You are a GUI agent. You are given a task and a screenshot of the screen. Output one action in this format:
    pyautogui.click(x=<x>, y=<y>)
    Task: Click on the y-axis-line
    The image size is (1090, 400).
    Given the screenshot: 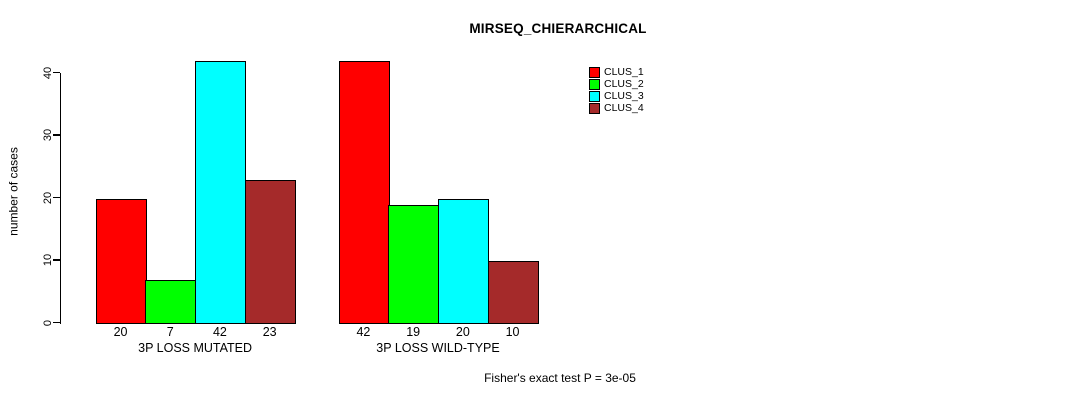 What is the action you would take?
    pyautogui.click(x=61, y=198)
    